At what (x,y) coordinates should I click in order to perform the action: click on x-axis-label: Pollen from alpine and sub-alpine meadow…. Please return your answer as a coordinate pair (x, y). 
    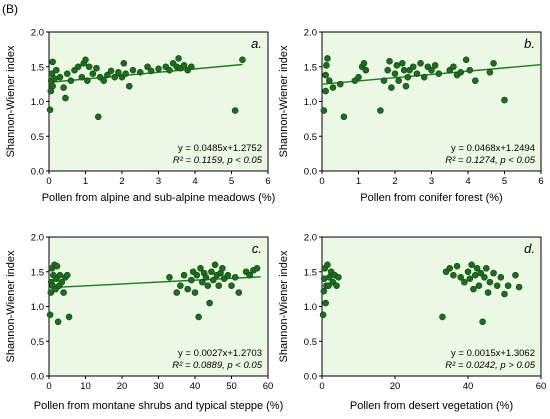
    Looking at the image, I should click on (159, 198).